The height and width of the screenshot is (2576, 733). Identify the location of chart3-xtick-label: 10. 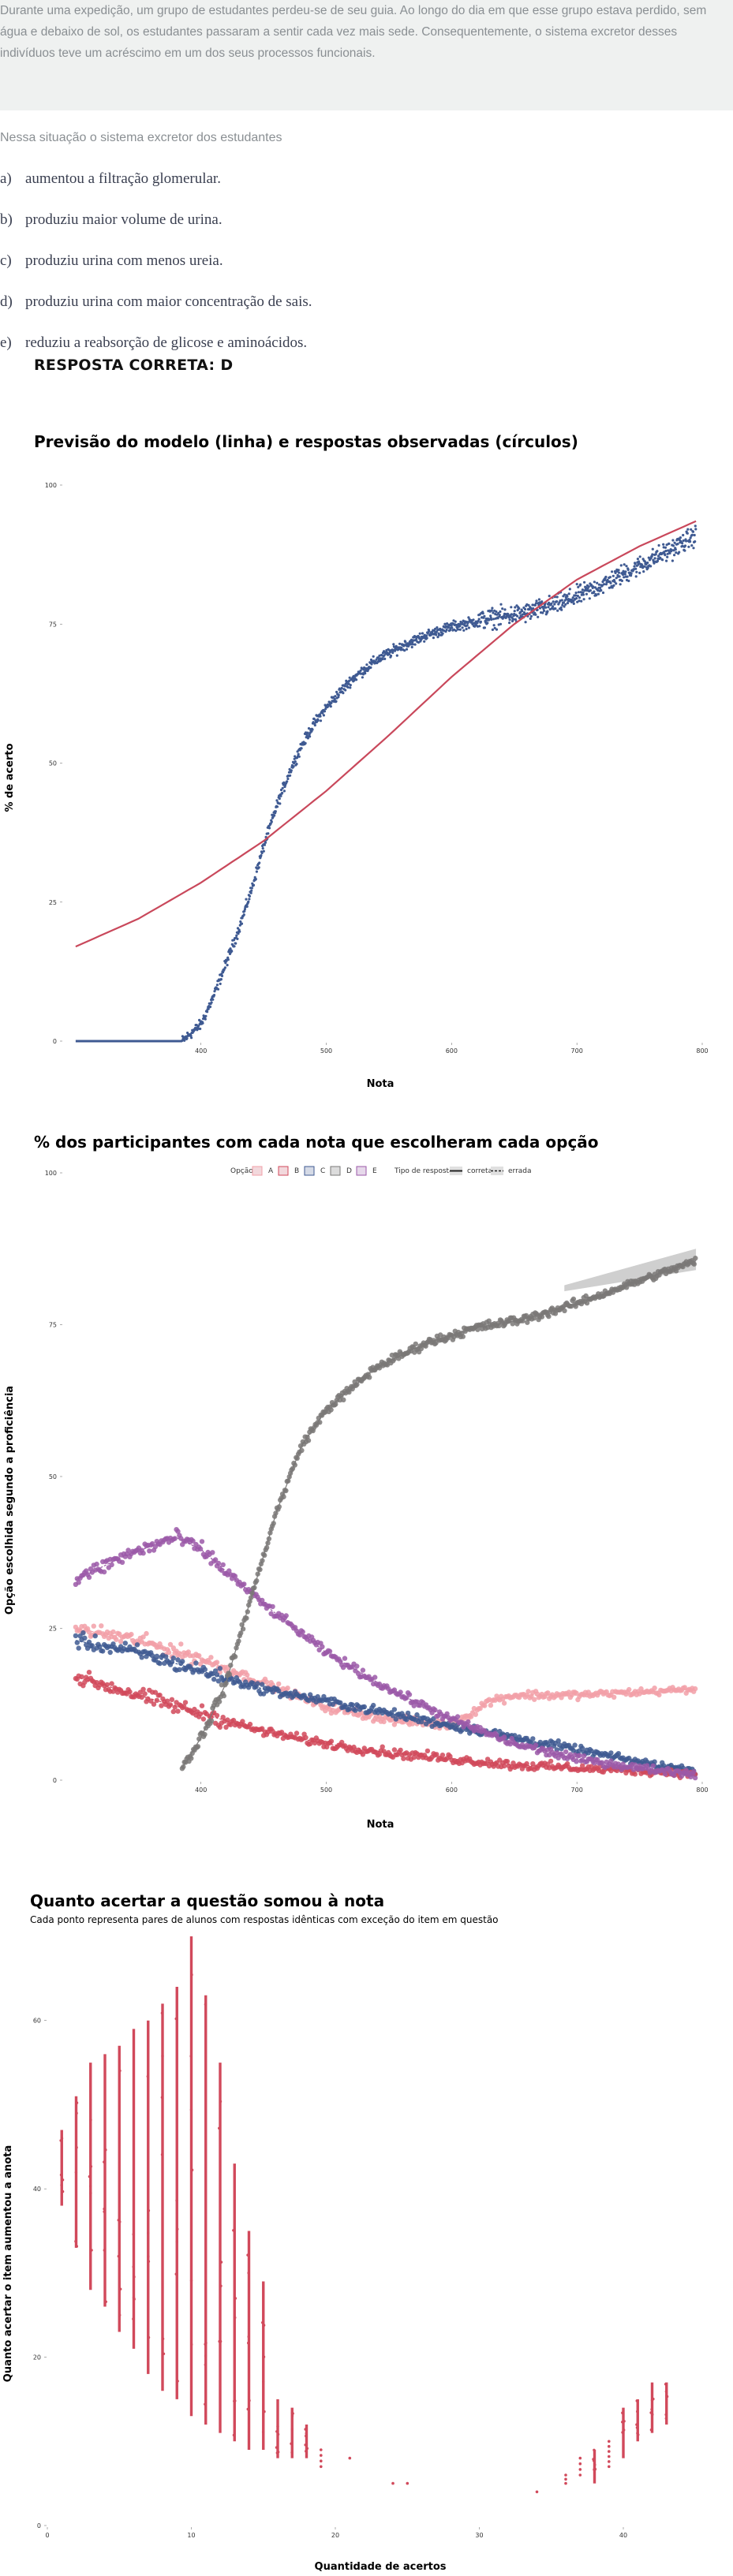
(191, 2535).